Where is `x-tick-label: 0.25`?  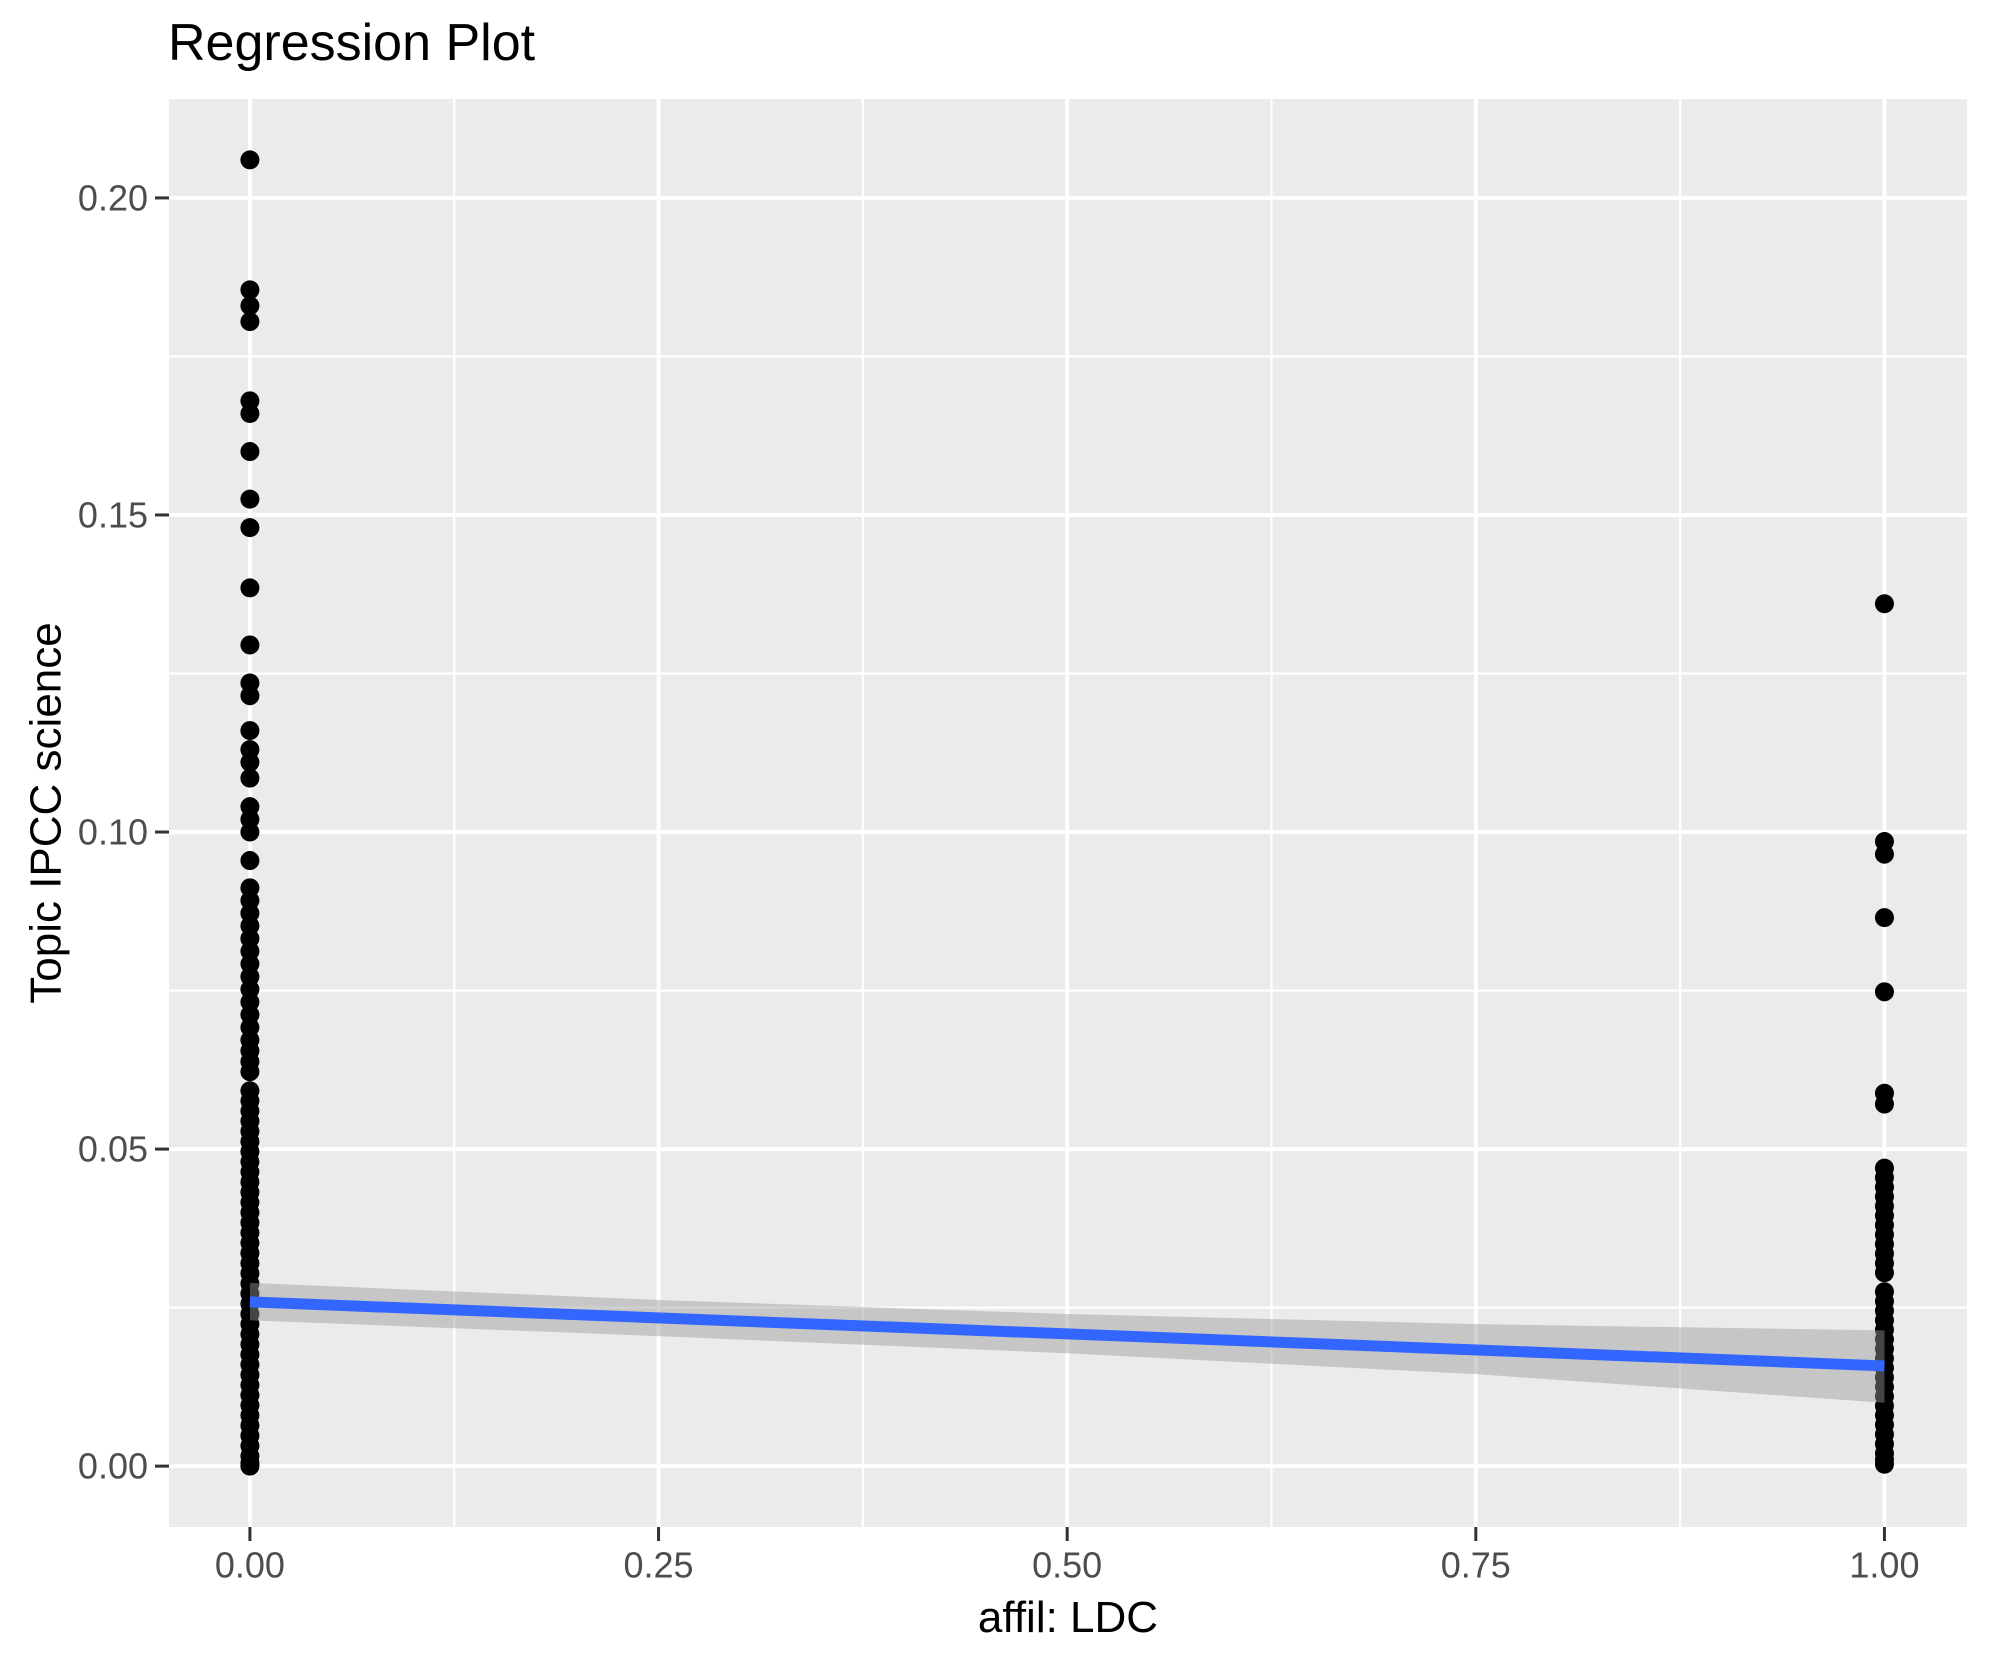 x-tick-label: 0.25 is located at coordinates (659, 1565).